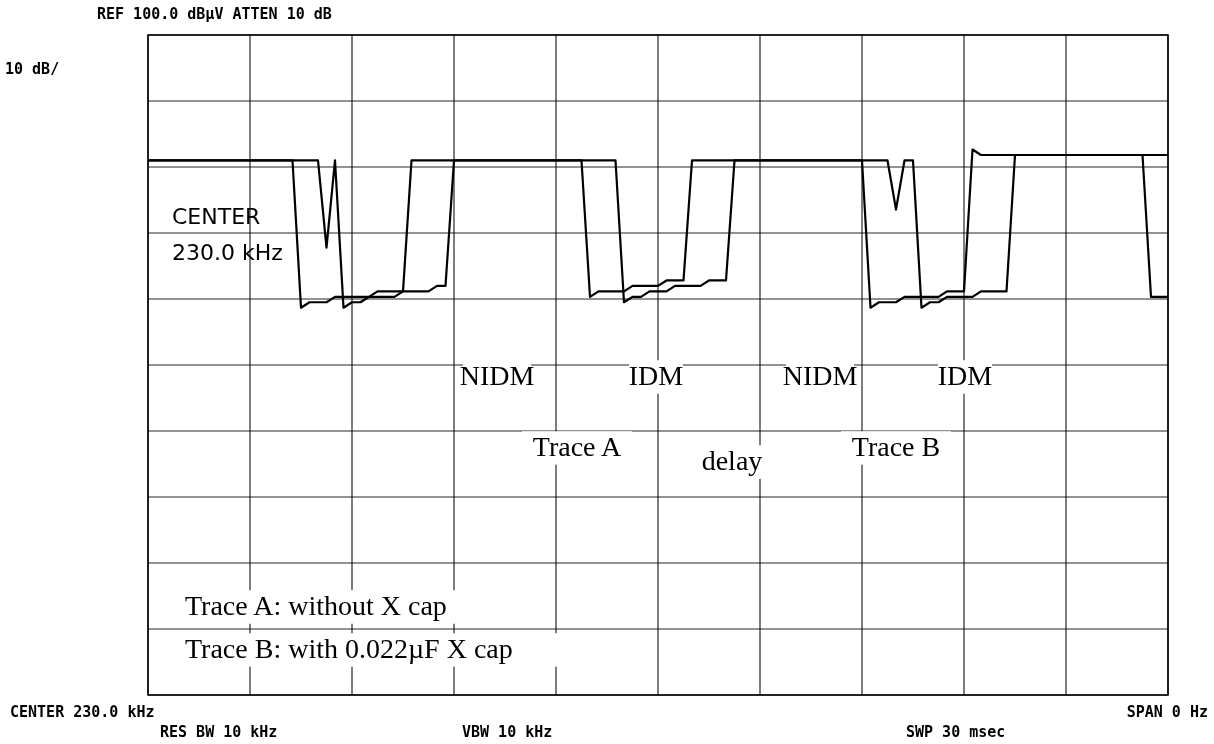 The image size is (1214, 744). What do you see at coordinates (216, 216) in the screenshot?
I see `annotation: CENTER` at bounding box center [216, 216].